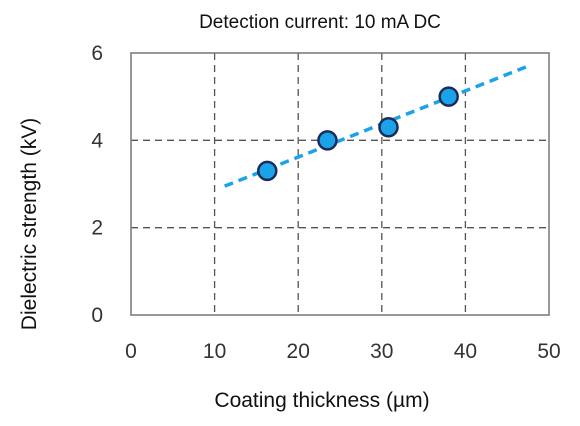 The width and height of the screenshot is (580, 426). I want to click on x-axis-label: Coating thickness (µm), so click(321, 400).